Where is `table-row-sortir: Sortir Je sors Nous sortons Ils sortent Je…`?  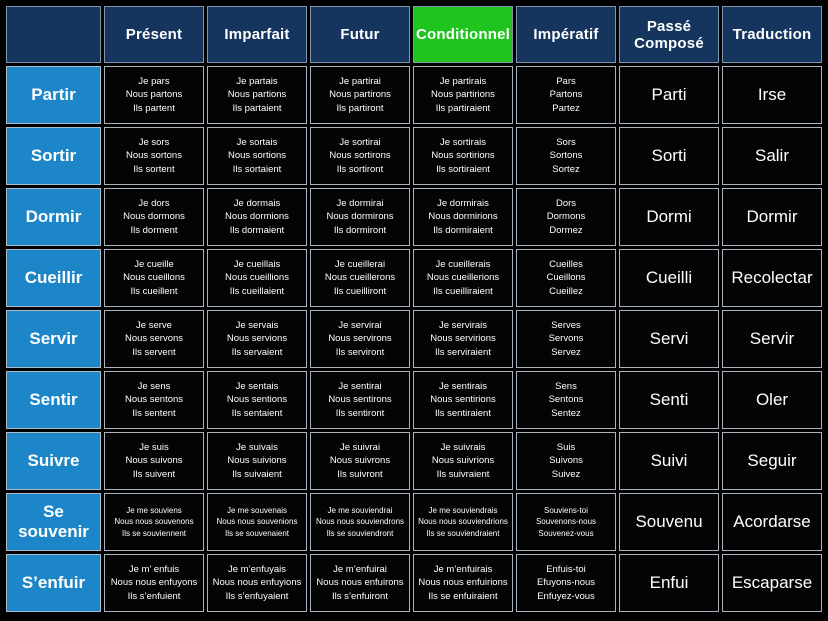
table-row-sortir: Sortir Je sors Nous sortons Ils sortent Je… is located at coordinates (414, 156).